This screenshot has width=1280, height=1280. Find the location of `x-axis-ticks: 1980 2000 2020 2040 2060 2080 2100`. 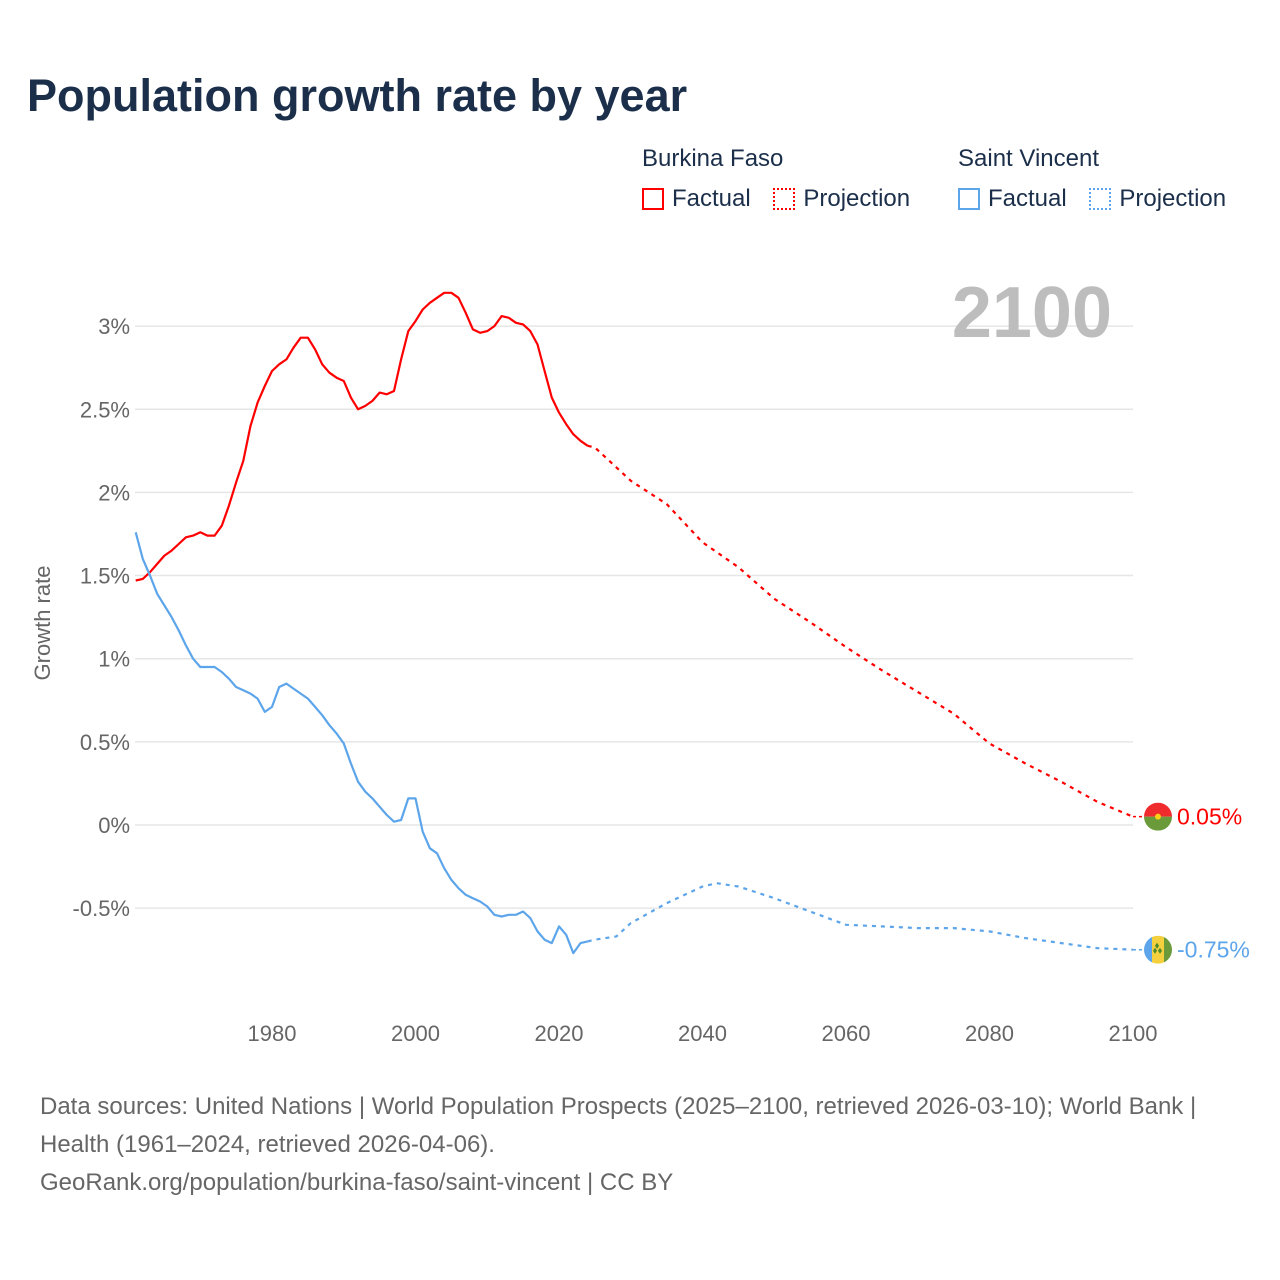

x-axis-ticks: 1980 2000 2020 2040 2060 2080 2100 is located at coordinates (703, 1033).